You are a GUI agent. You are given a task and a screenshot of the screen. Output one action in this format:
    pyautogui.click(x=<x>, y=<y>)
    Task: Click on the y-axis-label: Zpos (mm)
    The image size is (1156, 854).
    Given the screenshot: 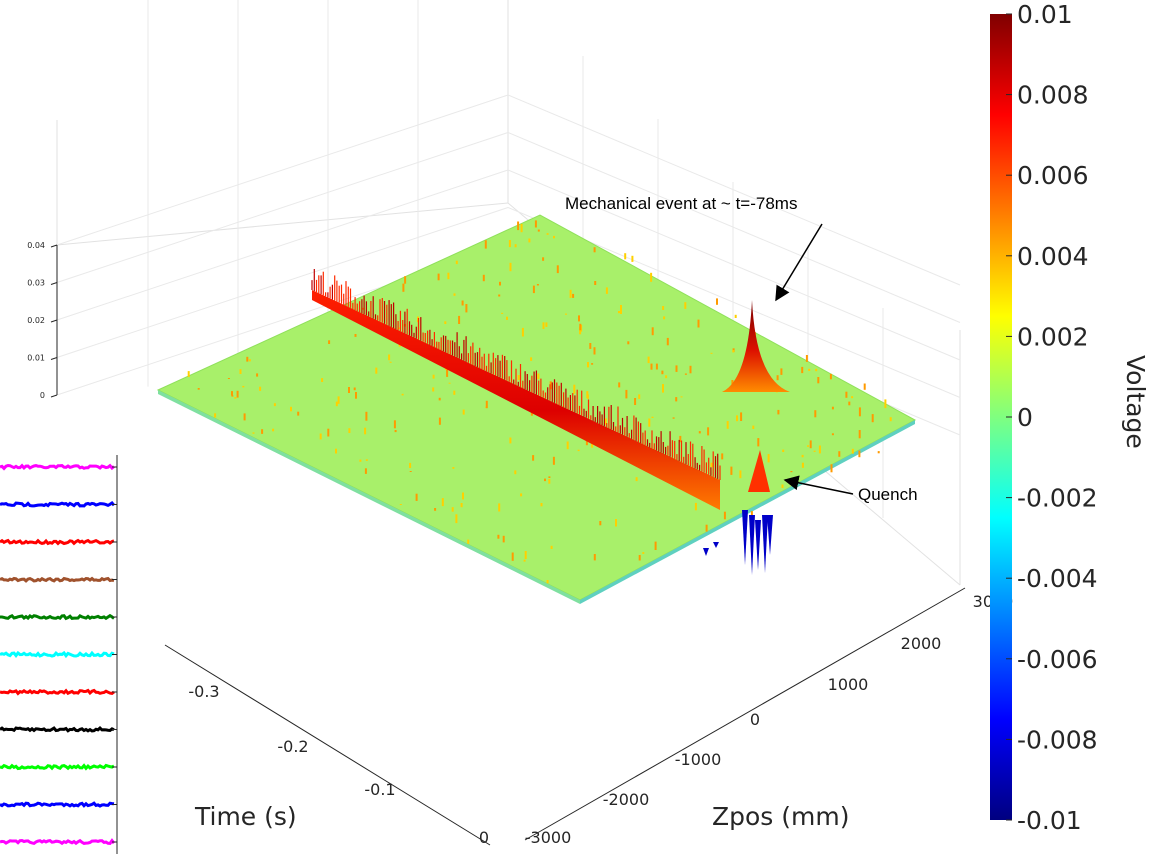 What is the action you would take?
    pyautogui.click(x=780, y=816)
    